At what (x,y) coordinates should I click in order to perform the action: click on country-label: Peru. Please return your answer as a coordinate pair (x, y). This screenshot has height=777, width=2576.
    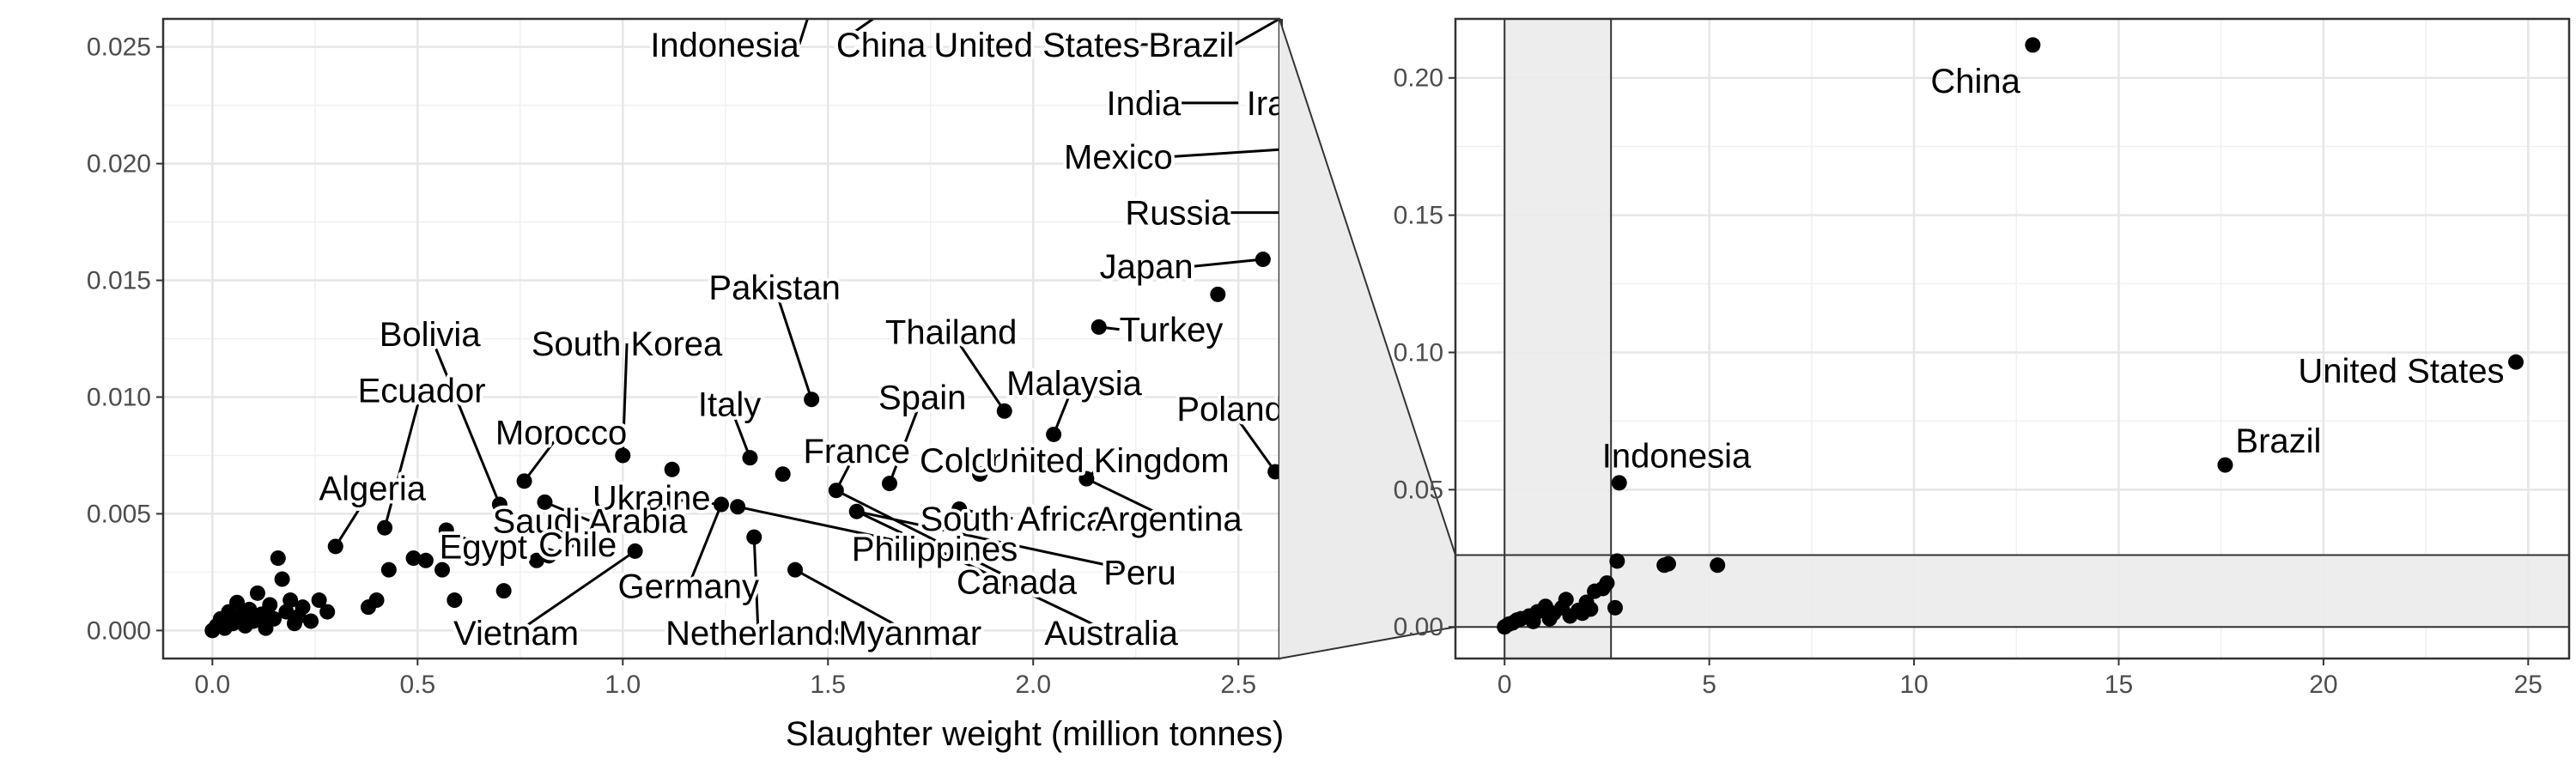
    Looking at the image, I should click on (1140, 573).